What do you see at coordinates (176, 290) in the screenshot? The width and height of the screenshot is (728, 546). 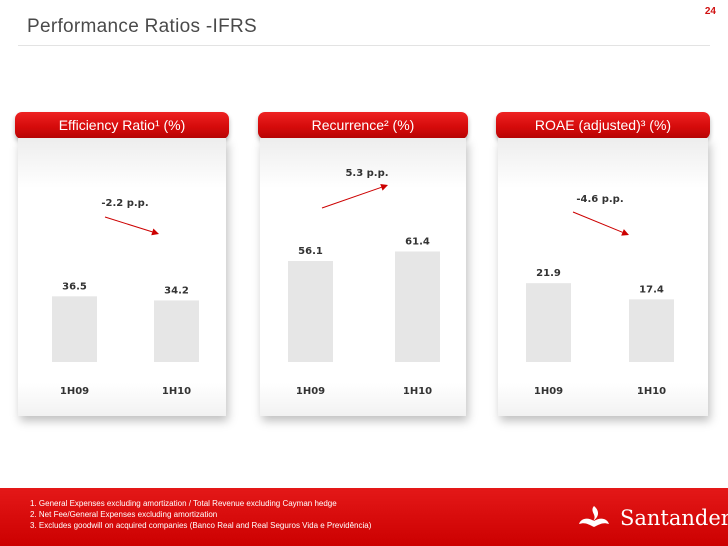 I see `efficiency-value-label-2: 34.2` at bounding box center [176, 290].